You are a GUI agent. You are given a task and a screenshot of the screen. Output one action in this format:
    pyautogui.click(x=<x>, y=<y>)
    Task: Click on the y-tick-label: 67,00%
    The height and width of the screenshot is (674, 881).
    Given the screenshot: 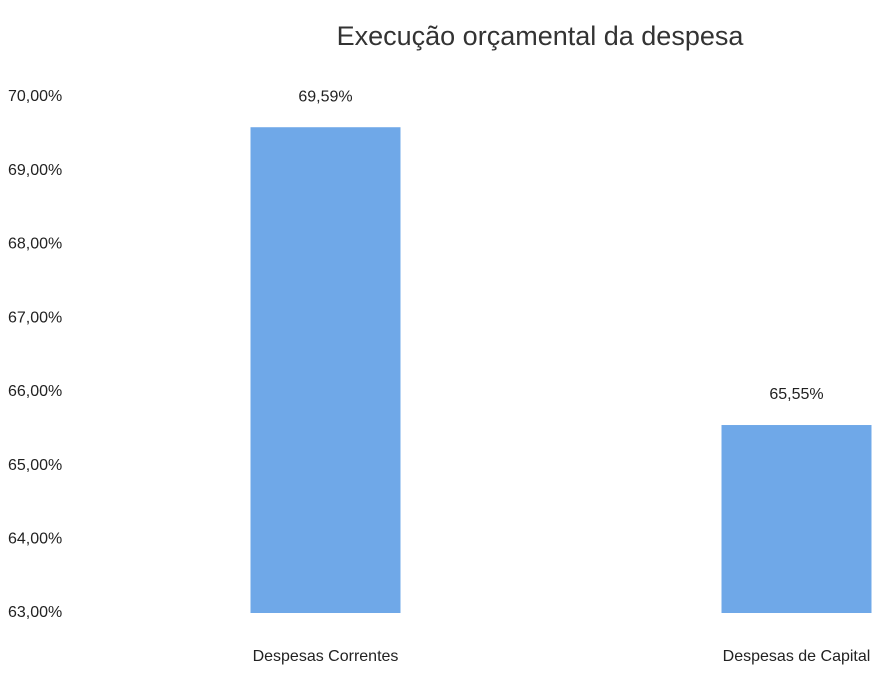 What is the action you would take?
    pyautogui.click(x=35, y=317)
    